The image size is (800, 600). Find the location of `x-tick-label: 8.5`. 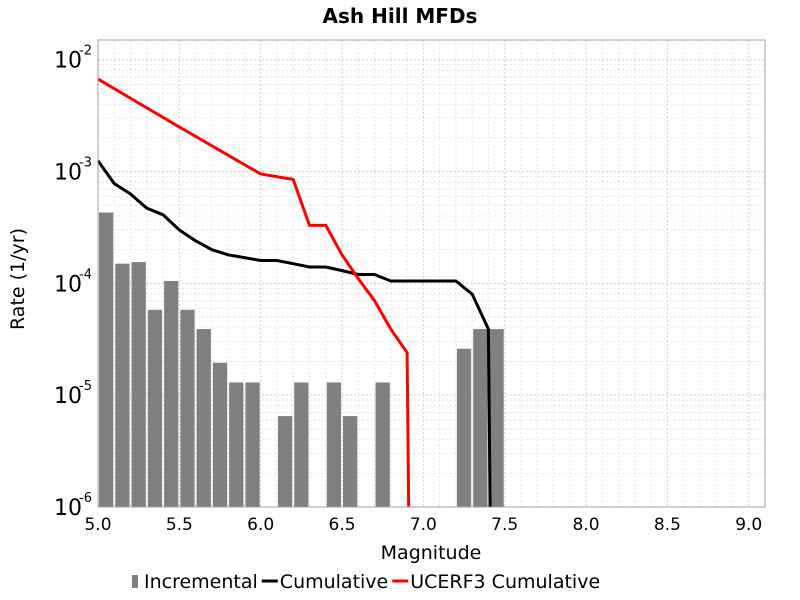

x-tick-label: 8.5 is located at coordinates (667, 525).